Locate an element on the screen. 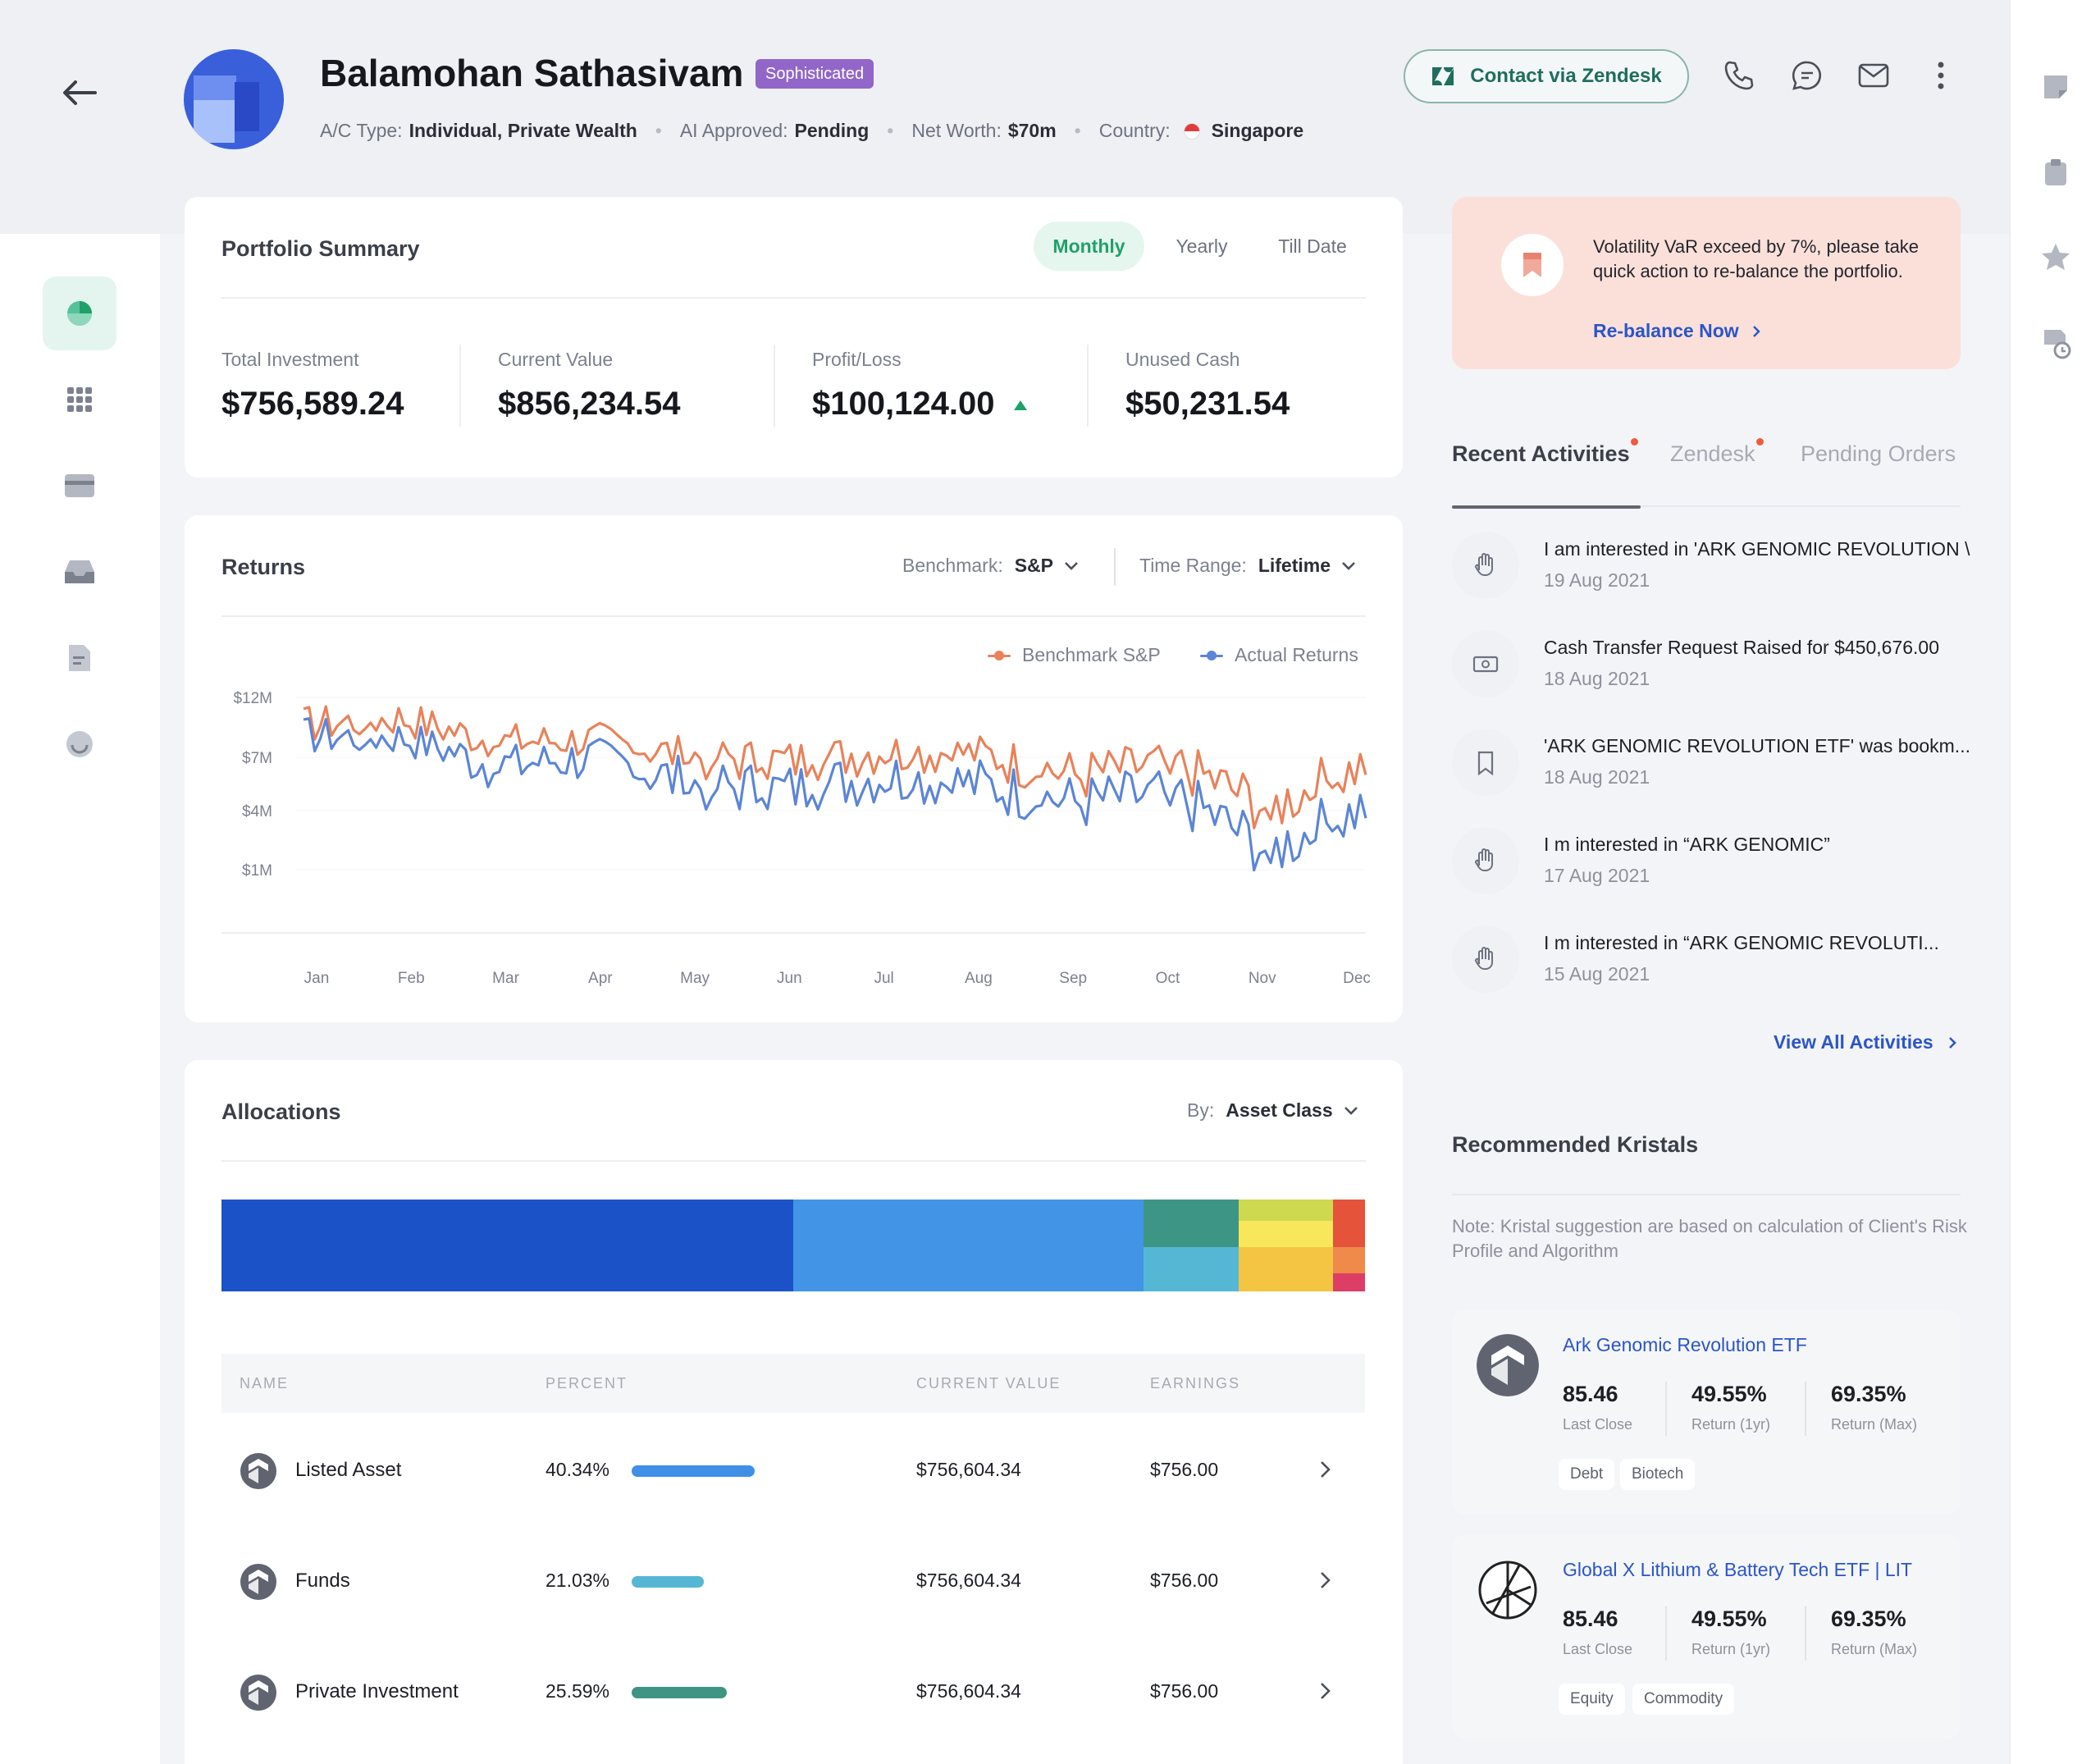 This screenshot has width=2100, height=1764. mail-icon is located at coordinates (1874, 75).